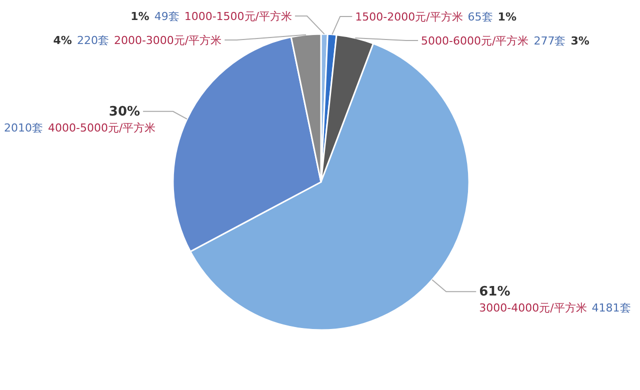 The height and width of the screenshot is (390, 640). Describe the element at coordinates (580, 41) in the screenshot. I see `text: 3%` at that location.